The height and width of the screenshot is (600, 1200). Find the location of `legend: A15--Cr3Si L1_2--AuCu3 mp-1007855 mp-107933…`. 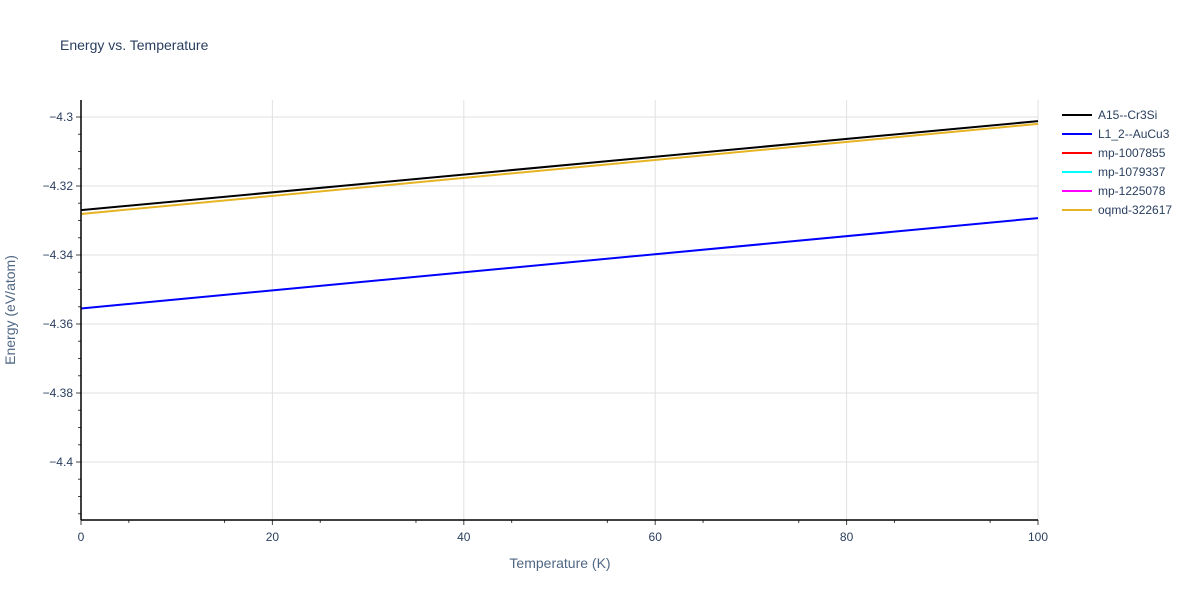

legend: A15--Cr3Si L1_2--AuCu3 mp-1007855 mp-107933… is located at coordinates (1117, 162).